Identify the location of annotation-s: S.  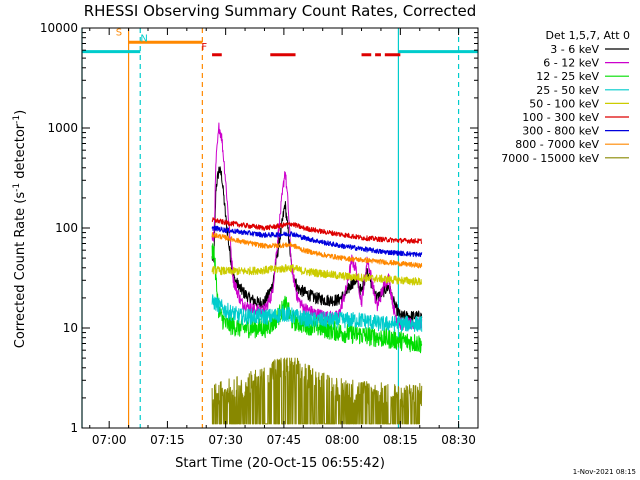
(119, 33).